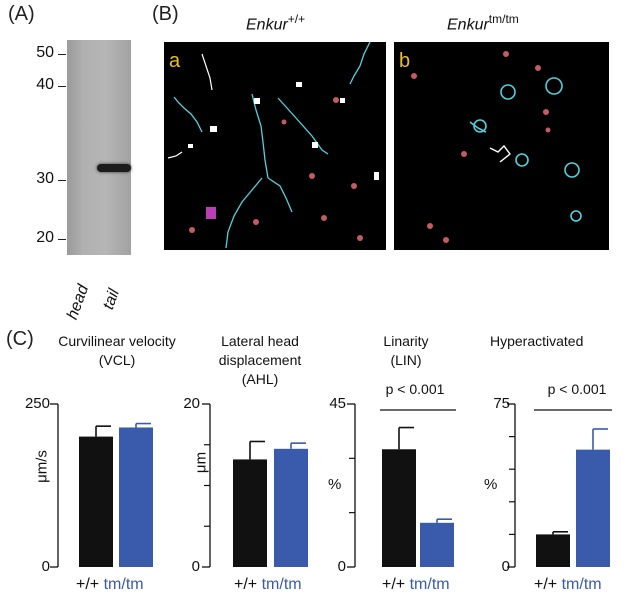 The image size is (626, 599). What do you see at coordinates (191, 403) in the screenshot?
I see `y-tick-max: 20` at bounding box center [191, 403].